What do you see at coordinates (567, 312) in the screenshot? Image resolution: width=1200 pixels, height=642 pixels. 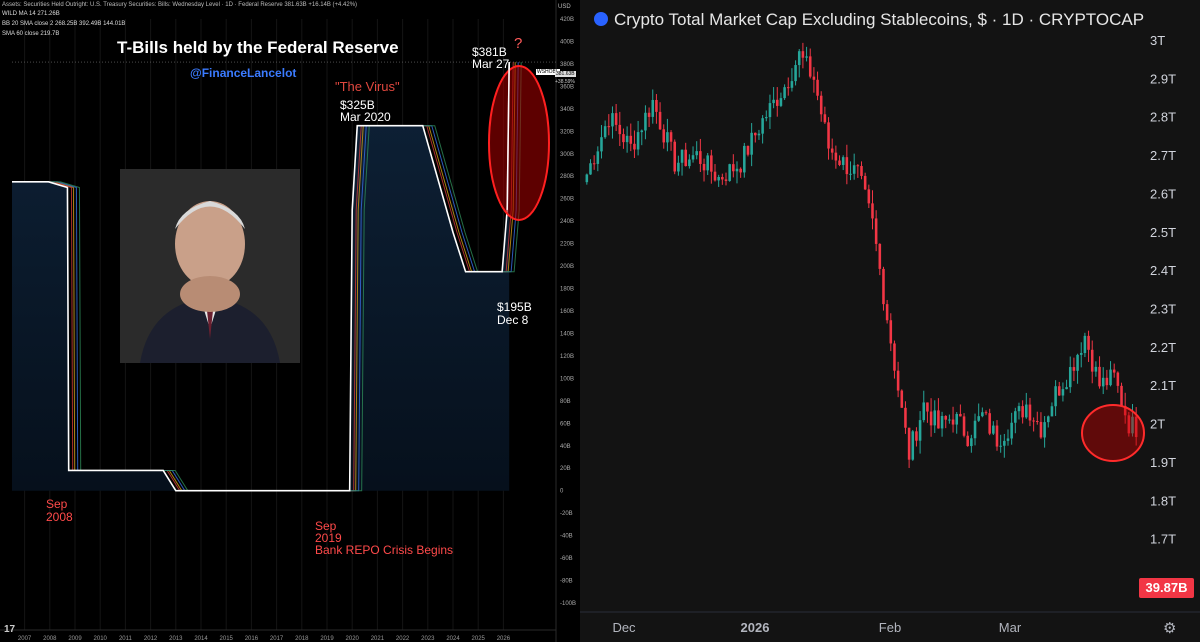 I see `y-tick-label: 160B` at bounding box center [567, 312].